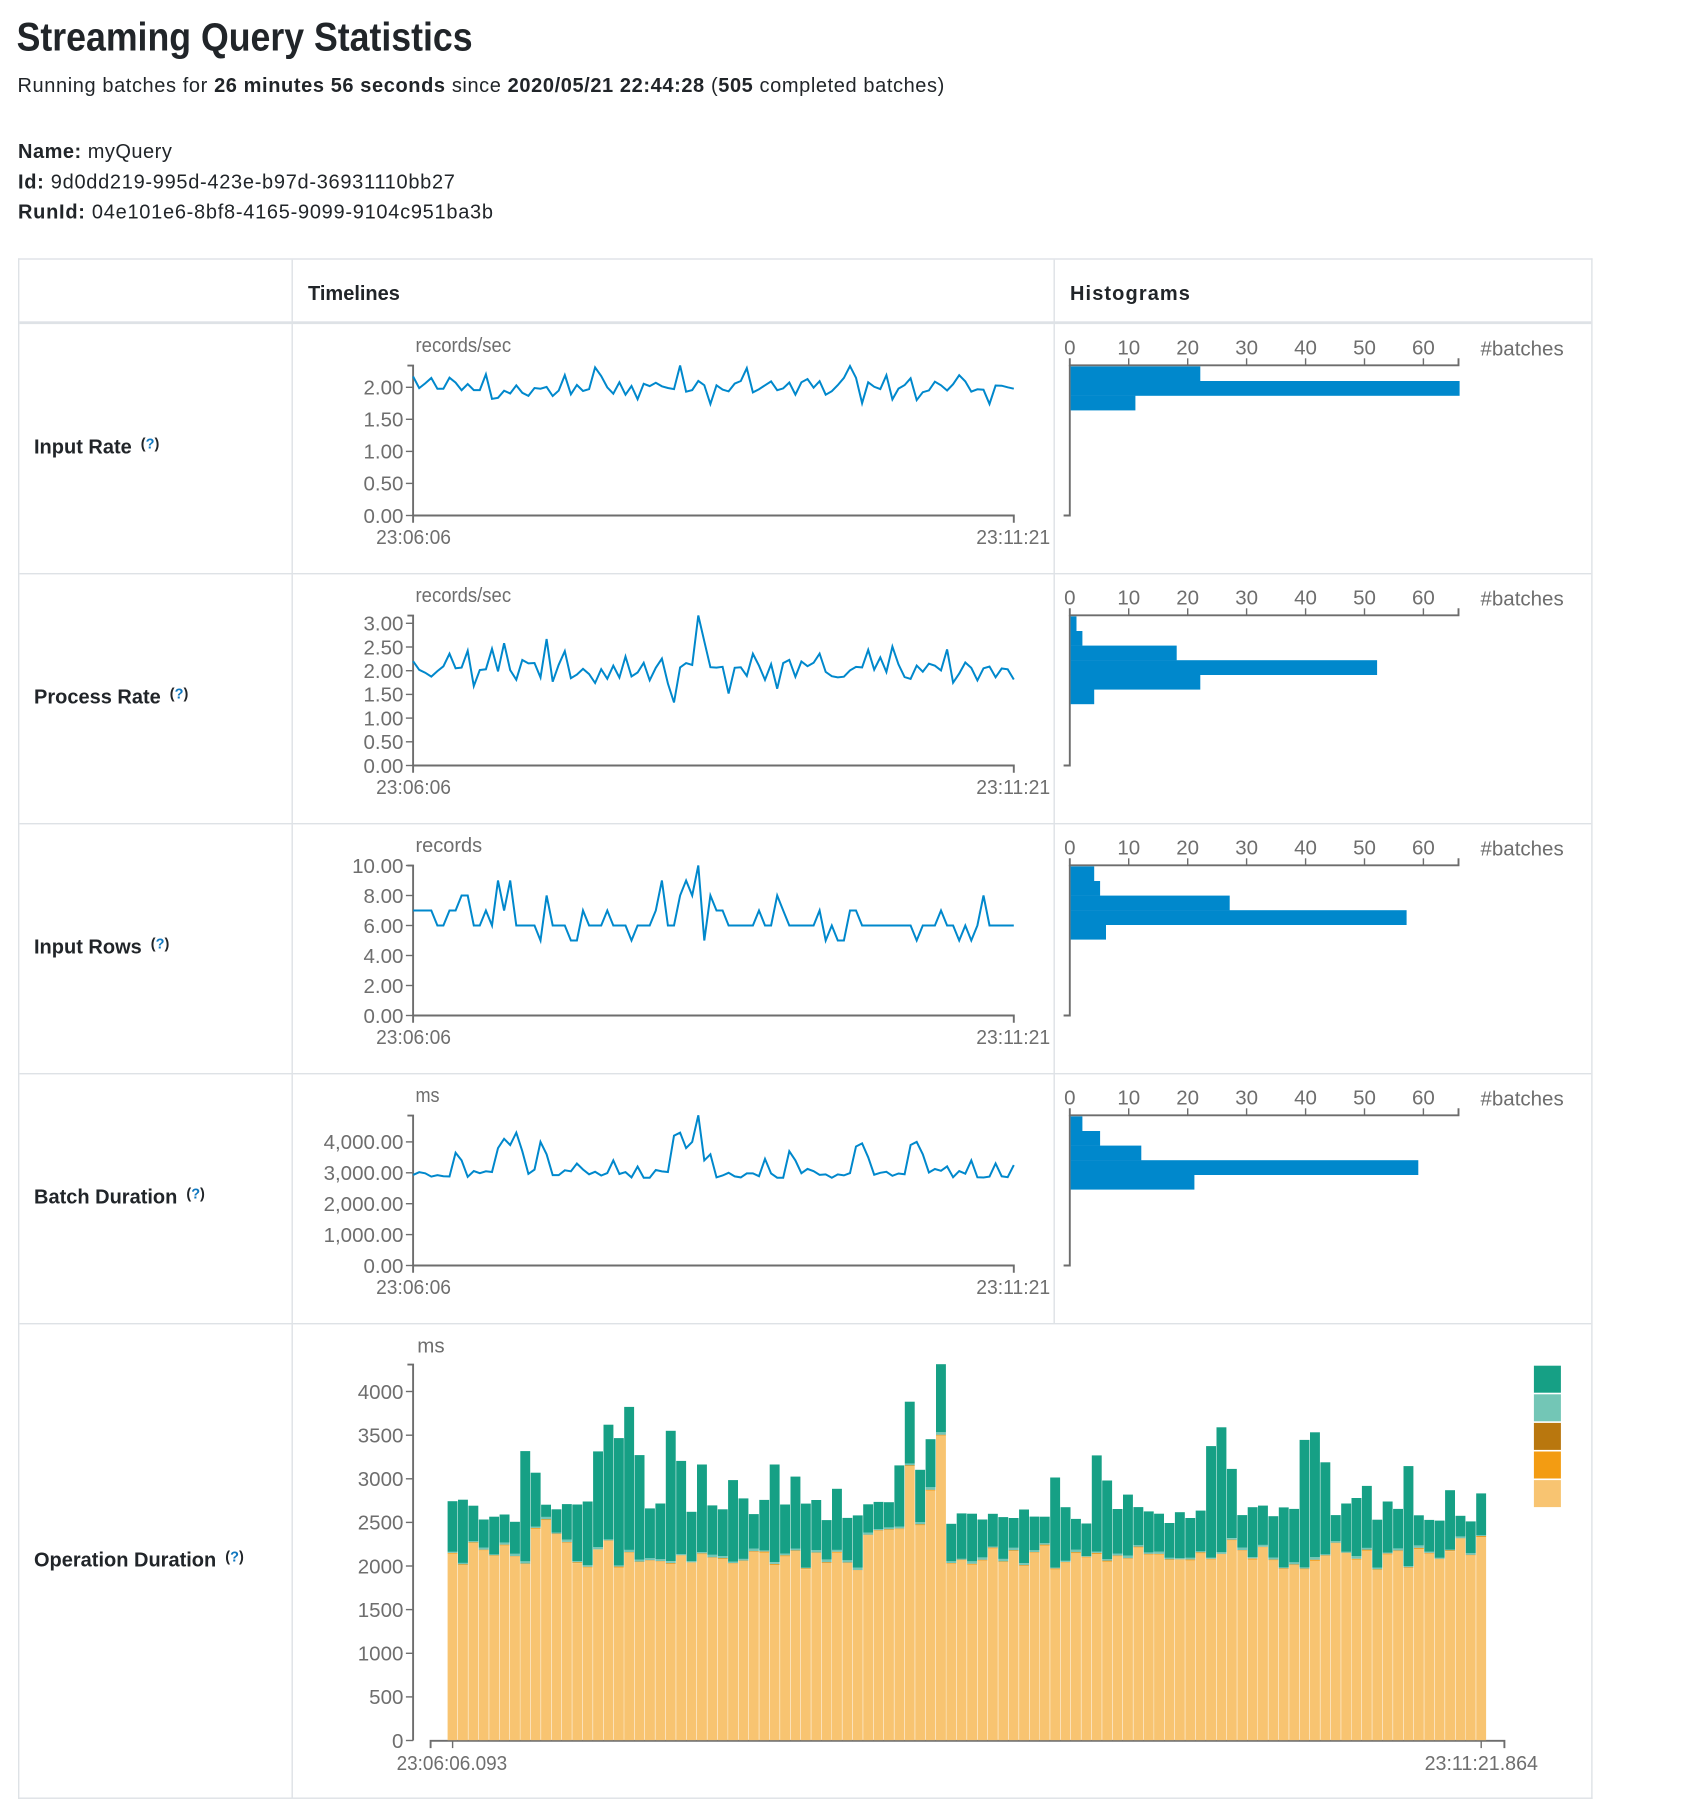 The width and height of the screenshot is (1693, 1820). Describe the element at coordinates (377, 866) in the screenshot. I see `svg-text: 10.00` at that location.